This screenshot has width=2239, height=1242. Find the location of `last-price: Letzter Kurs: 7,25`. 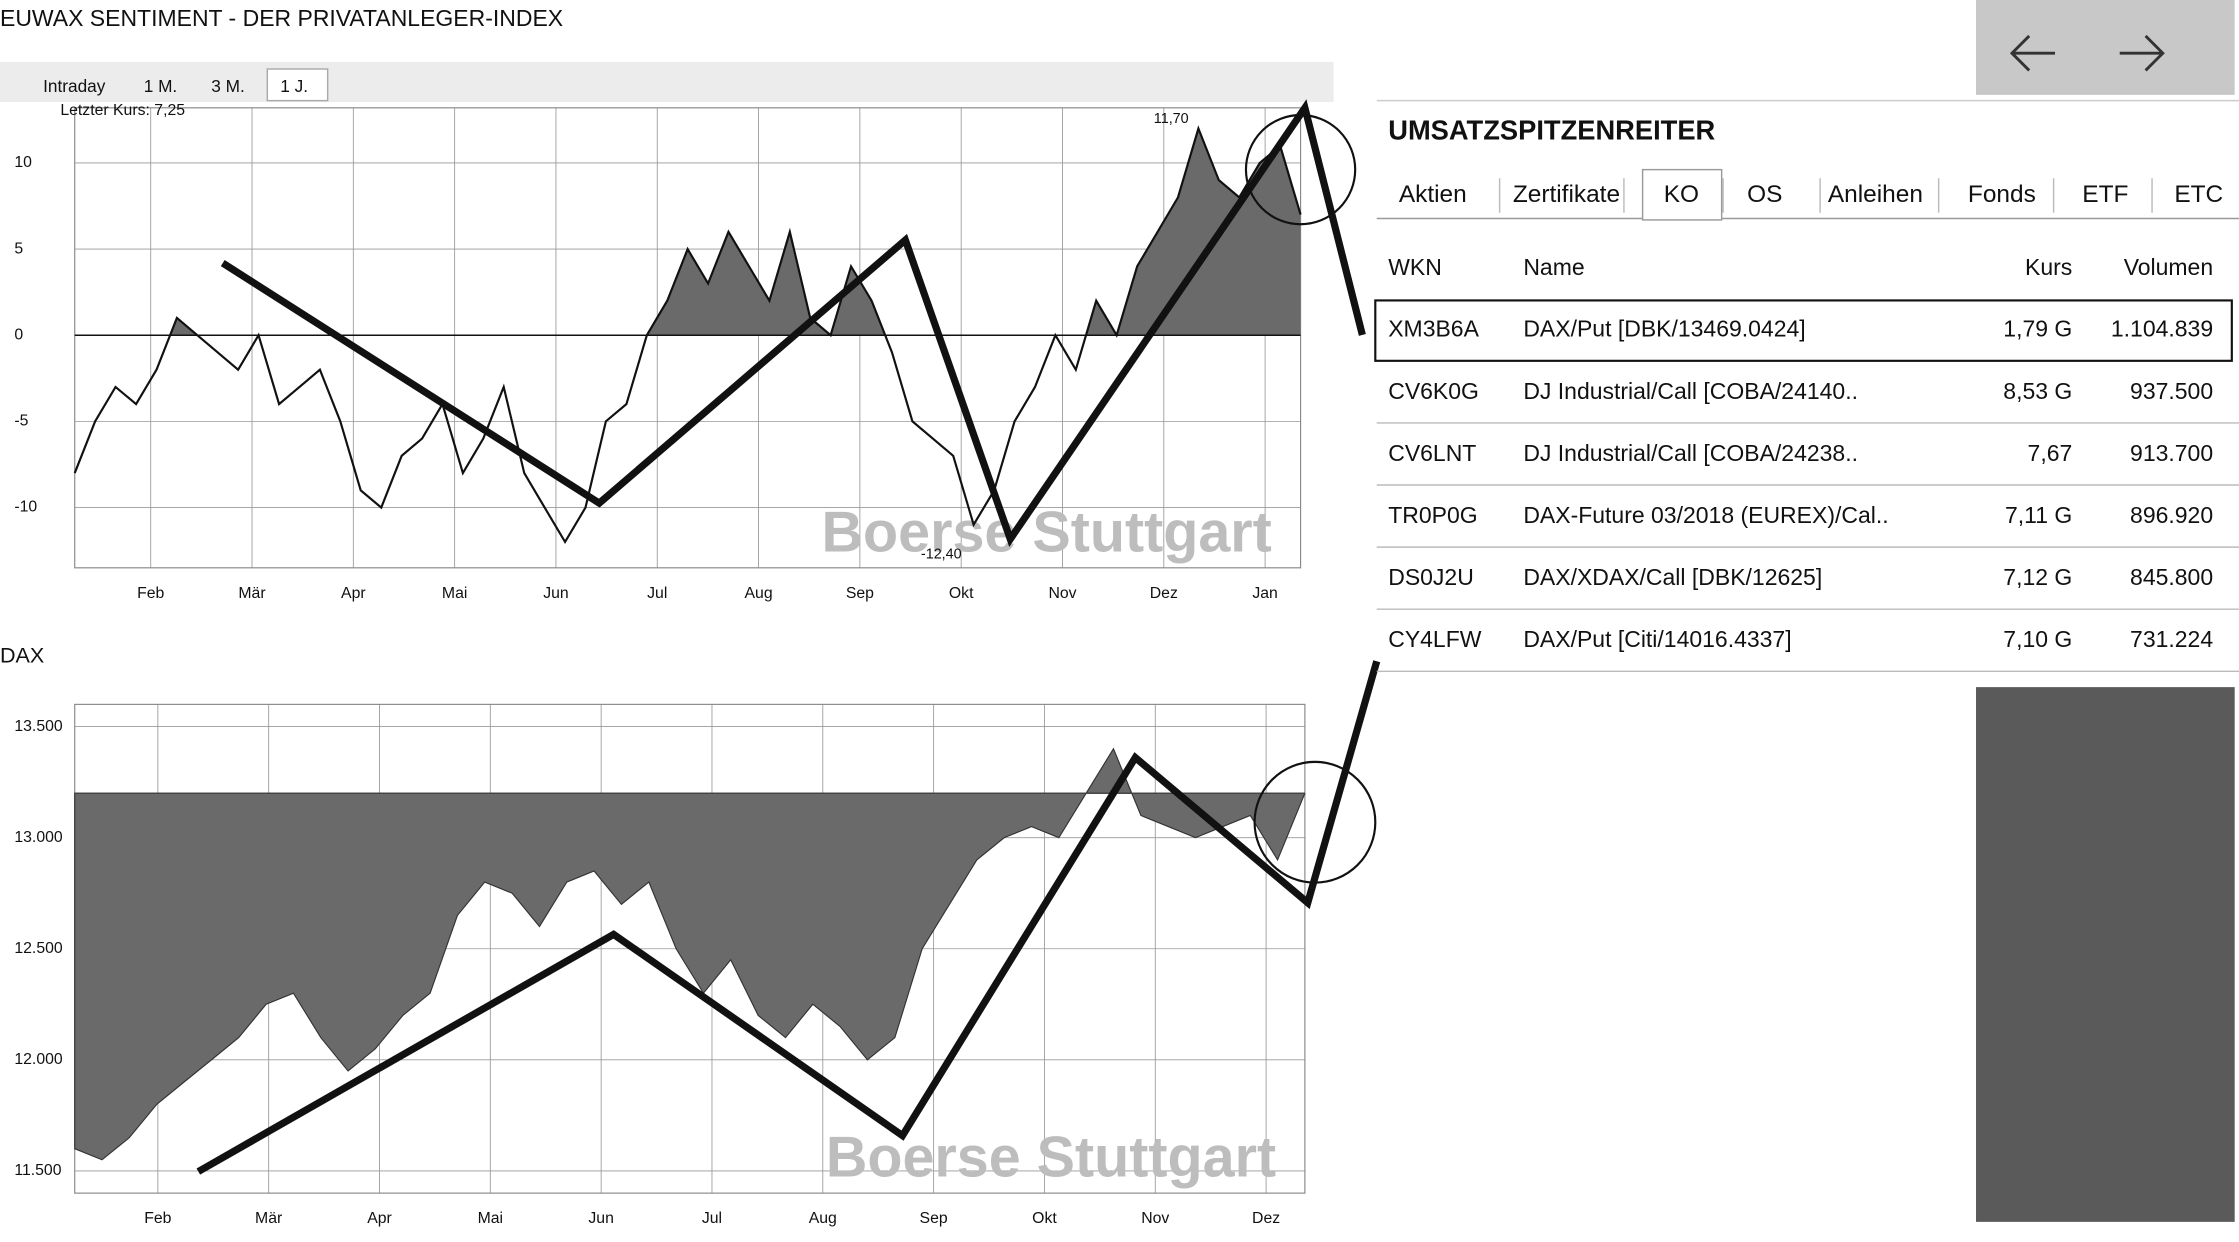

last-price: Letzter Kurs: 7,25 is located at coordinates (122, 110).